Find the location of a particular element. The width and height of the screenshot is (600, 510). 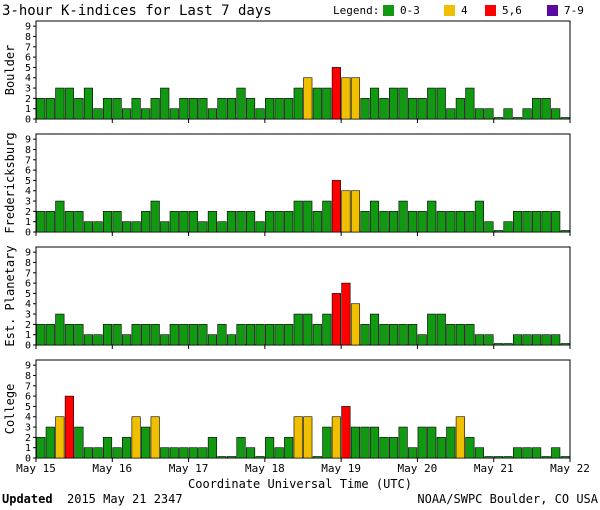

x-tick-label: May 20 is located at coordinates (418, 468).